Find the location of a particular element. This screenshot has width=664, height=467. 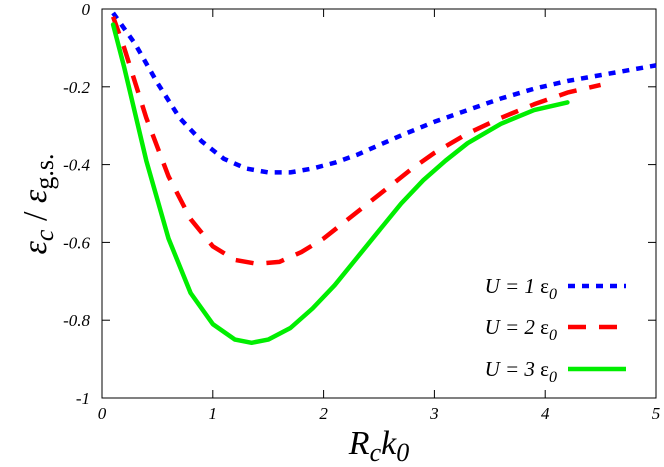

legend: U = 1 ε0 U = 2 ε0 U = 3 ε0 is located at coordinates (555, 330).